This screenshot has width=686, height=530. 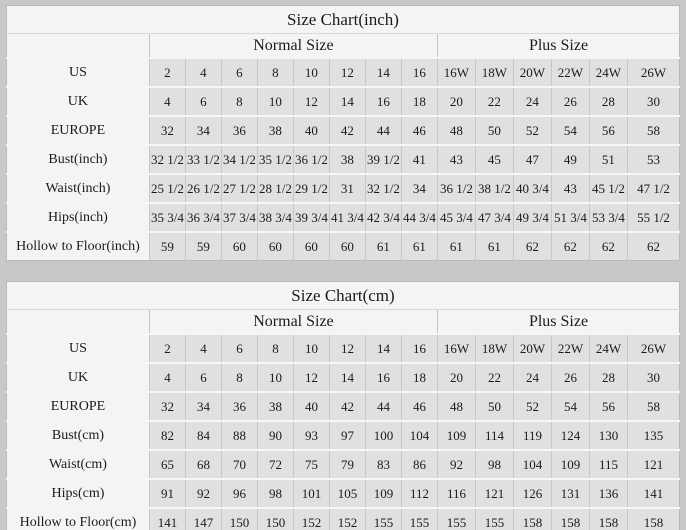 What do you see at coordinates (419, 246) in the screenshot?
I see `size-value-cell: 61` at bounding box center [419, 246].